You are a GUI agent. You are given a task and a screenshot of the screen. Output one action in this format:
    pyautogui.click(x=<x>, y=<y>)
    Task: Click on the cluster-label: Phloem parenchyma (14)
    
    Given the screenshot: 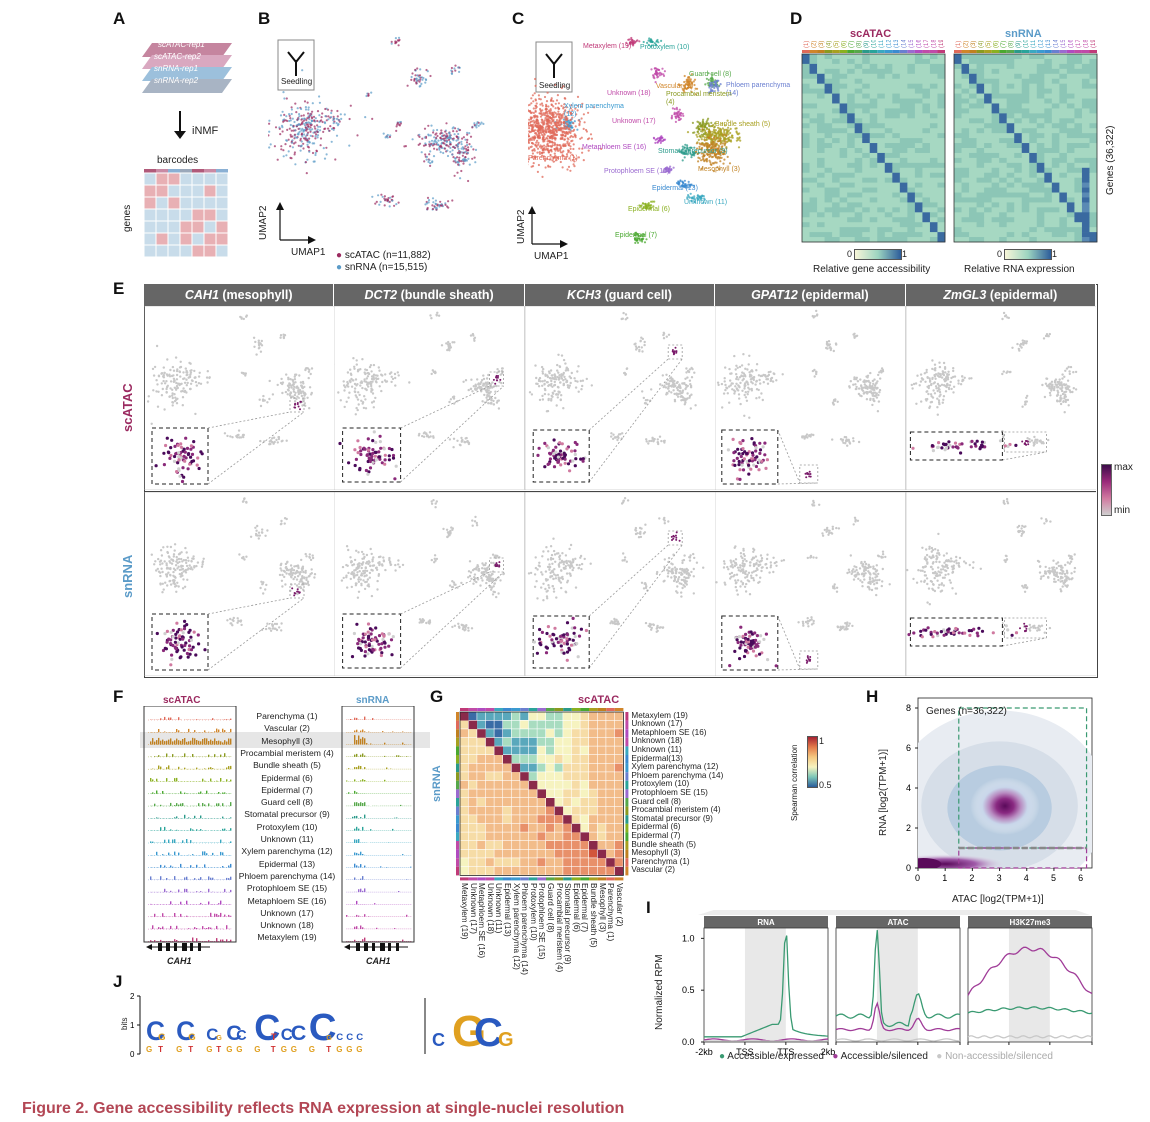 What is the action you would take?
    pyautogui.click(x=758, y=89)
    